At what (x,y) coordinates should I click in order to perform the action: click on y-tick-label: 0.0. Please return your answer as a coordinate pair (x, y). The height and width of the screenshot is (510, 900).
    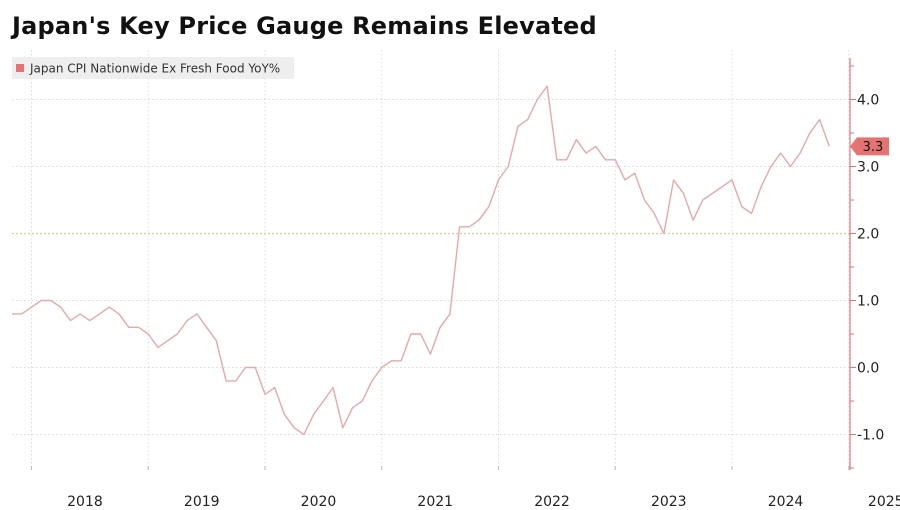
    Looking at the image, I should click on (868, 369).